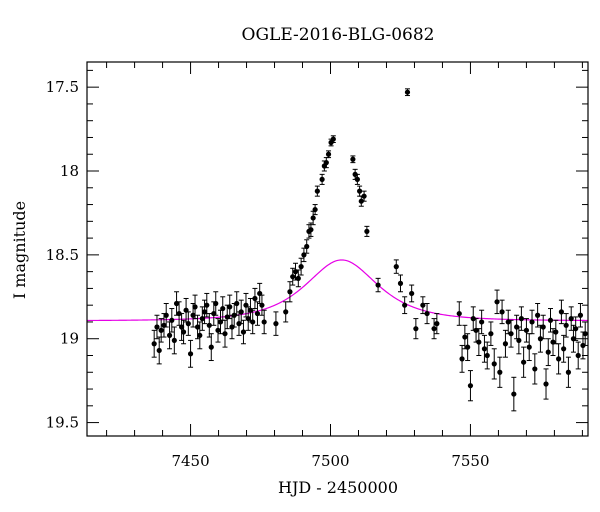  I want to click on y-axis-label: I magnitude, so click(19, 250).